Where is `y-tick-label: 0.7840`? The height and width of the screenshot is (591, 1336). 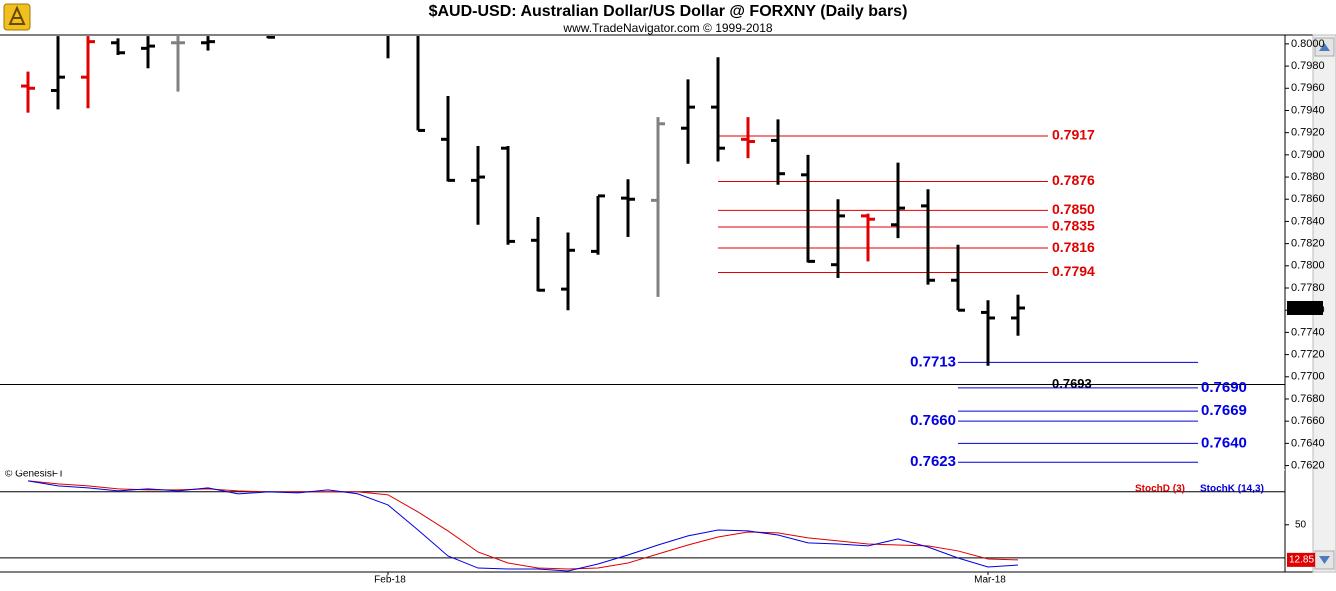 y-tick-label: 0.7840 is located at coordinates (1308, 221).